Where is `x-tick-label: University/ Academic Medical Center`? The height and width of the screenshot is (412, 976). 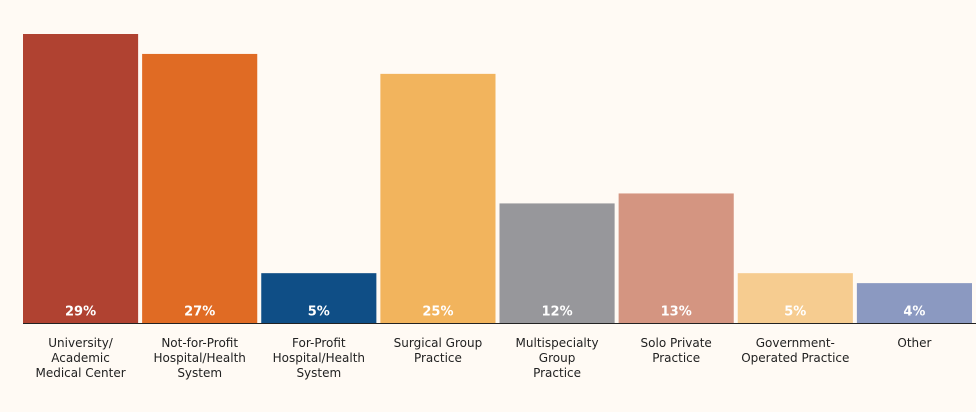 x-tick-label: University/ Academic Medical Center is located at coordinates (80, 358).